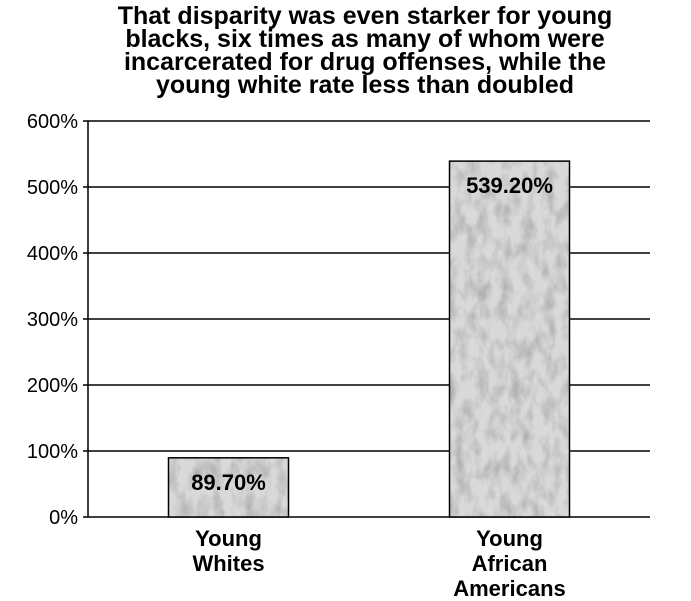  What do you see at coordinates (509, 588) in the screenshot?
I see `category-label-1-line-2: Americans` at bounding box center [509, 588].